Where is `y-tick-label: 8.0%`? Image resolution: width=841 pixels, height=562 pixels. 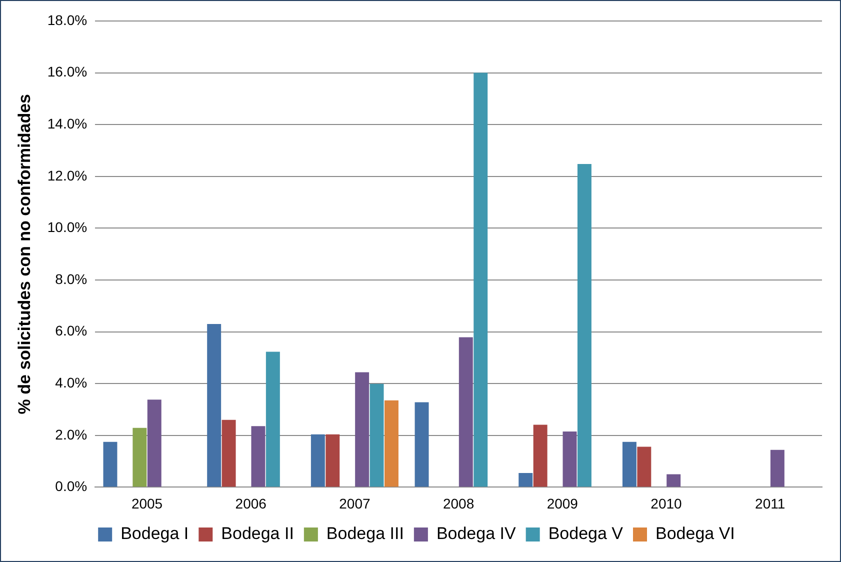
y-tick-label: 8.0% is located at coordinates (71, 278).